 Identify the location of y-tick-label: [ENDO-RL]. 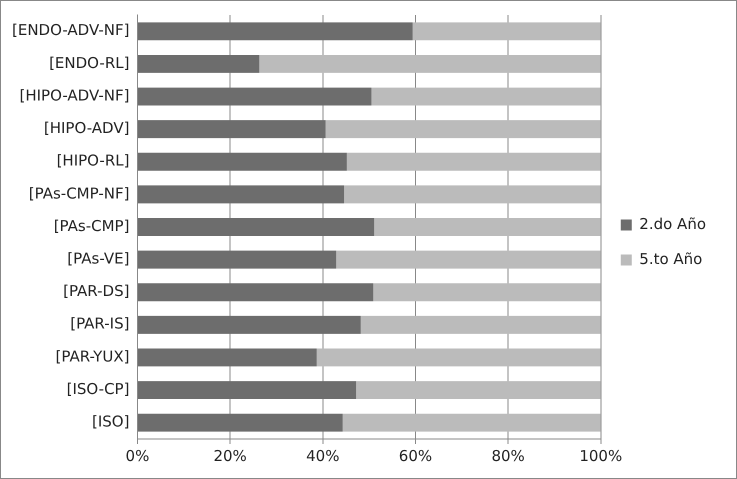
(89, 63).